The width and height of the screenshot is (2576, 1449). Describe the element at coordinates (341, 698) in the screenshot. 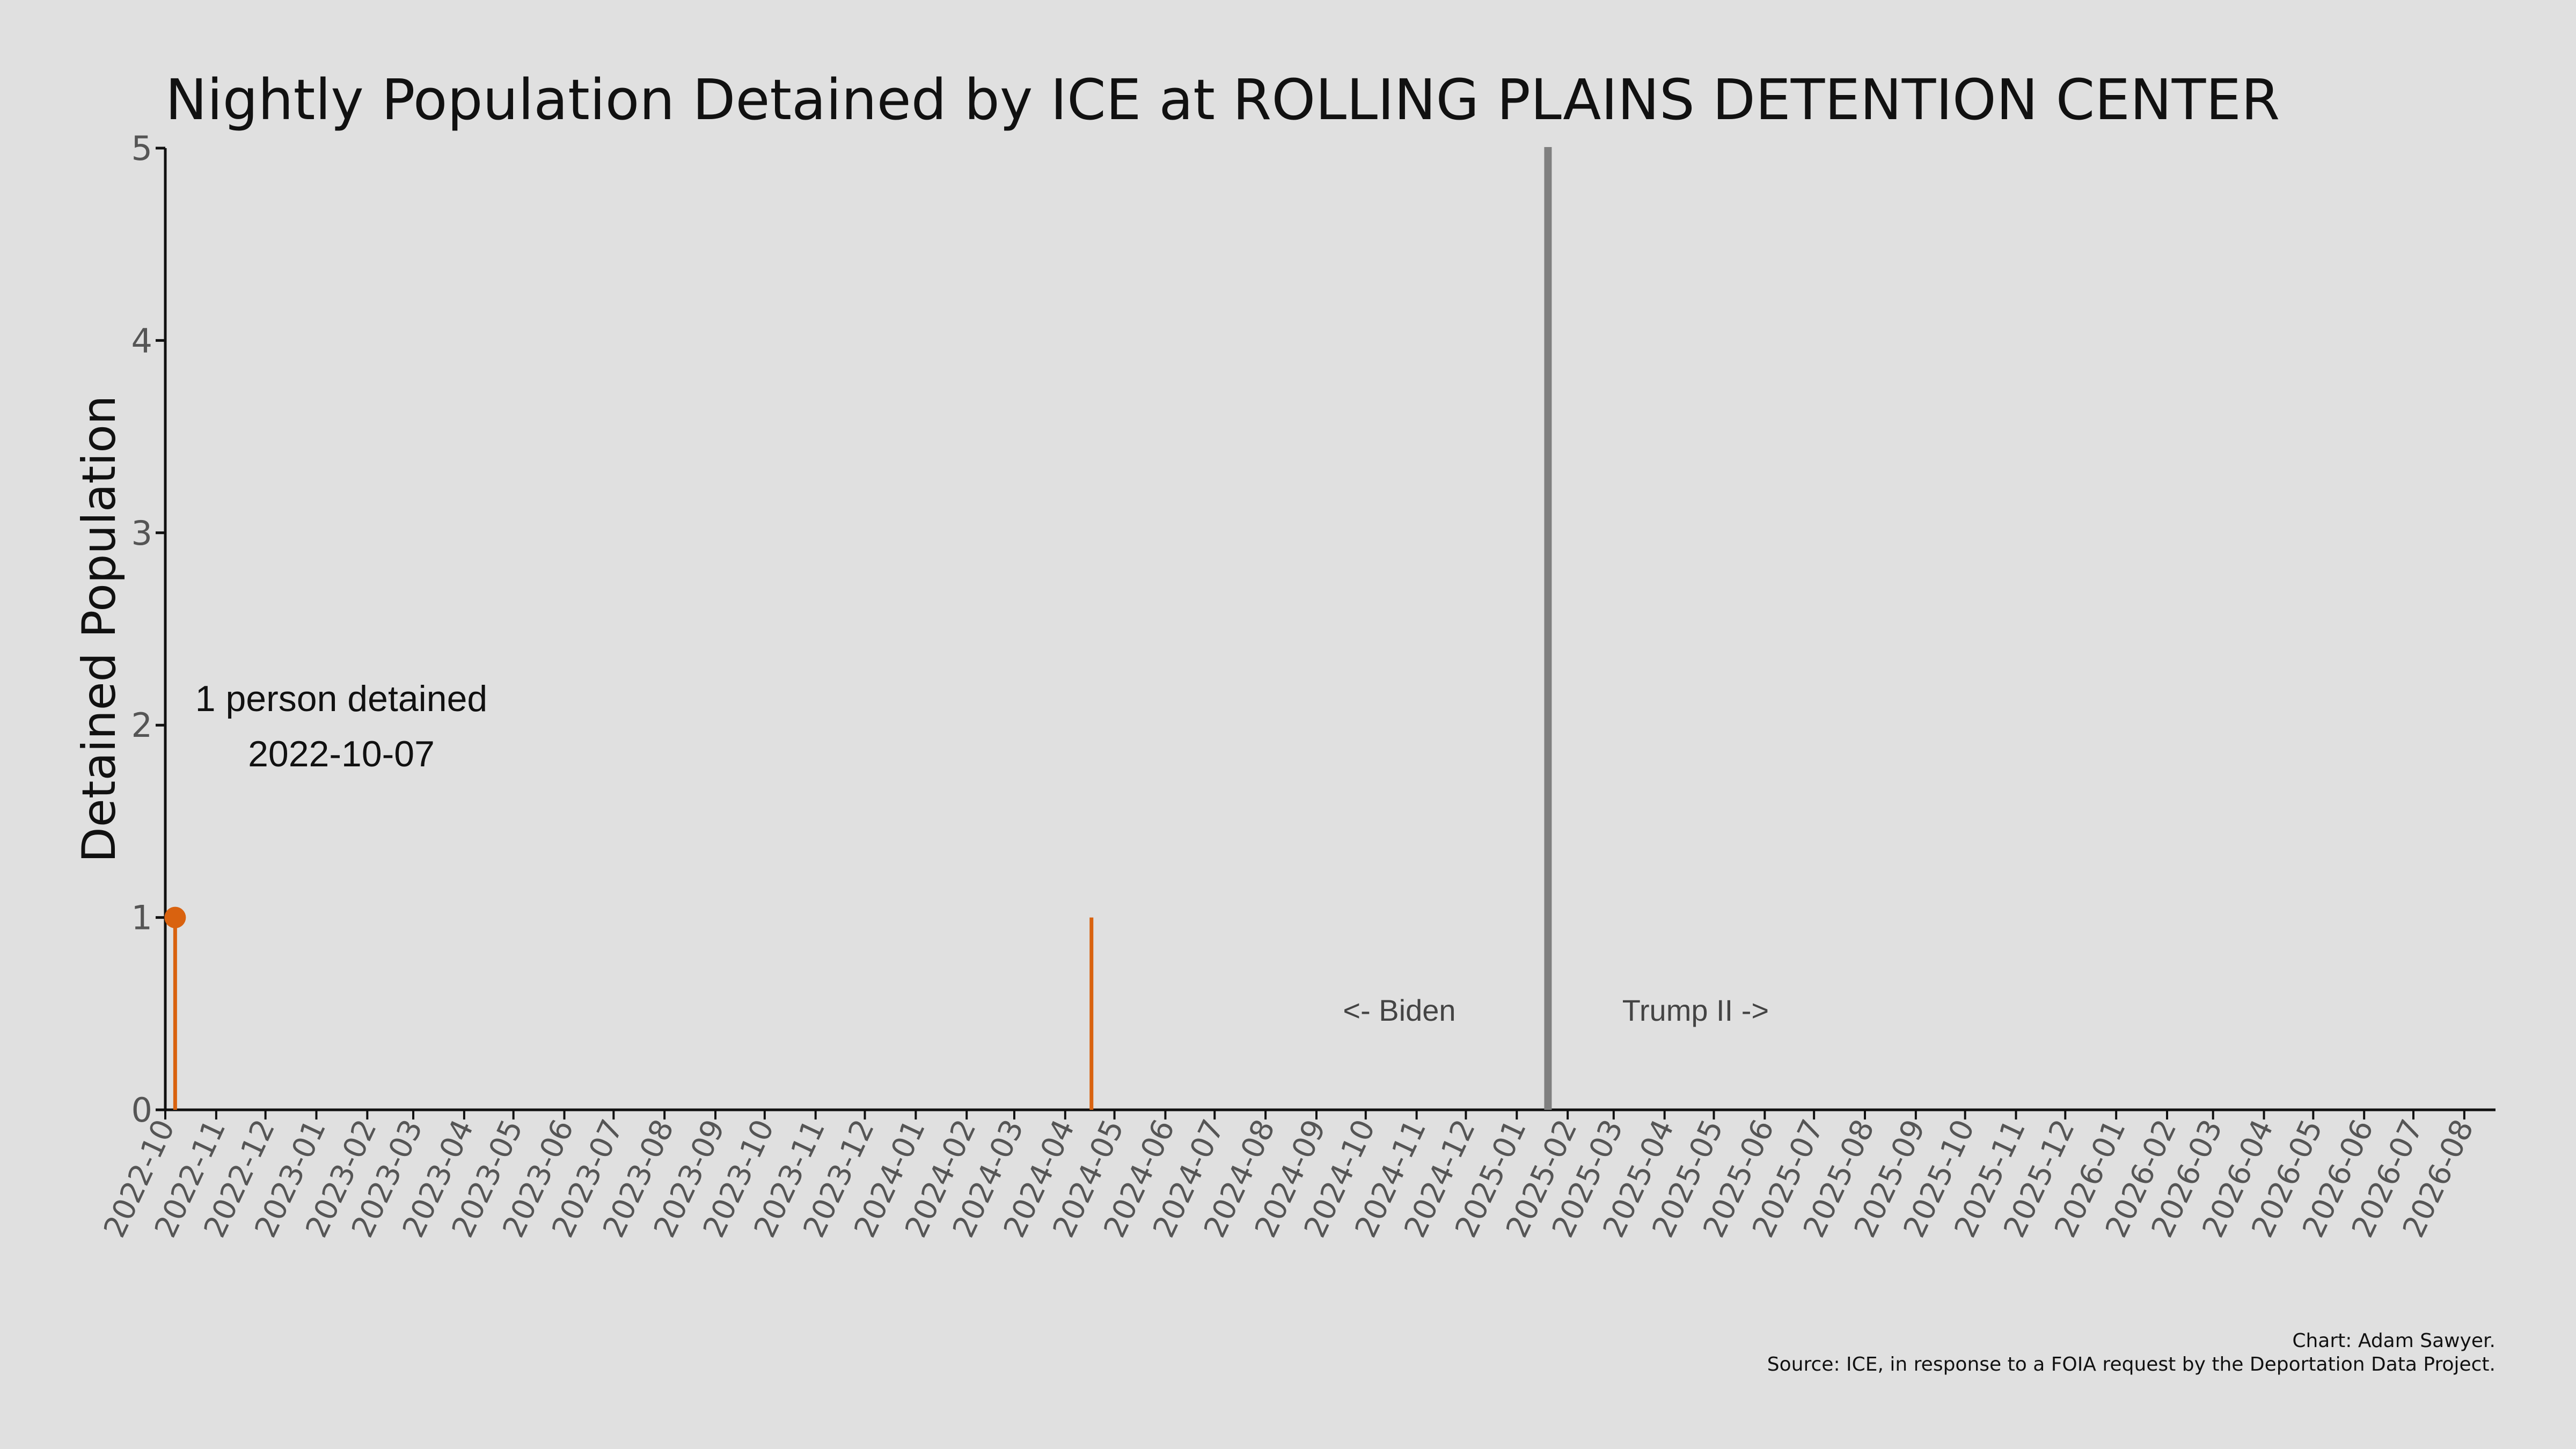

I see `annotation-line-1: 1 person detained` at that location.